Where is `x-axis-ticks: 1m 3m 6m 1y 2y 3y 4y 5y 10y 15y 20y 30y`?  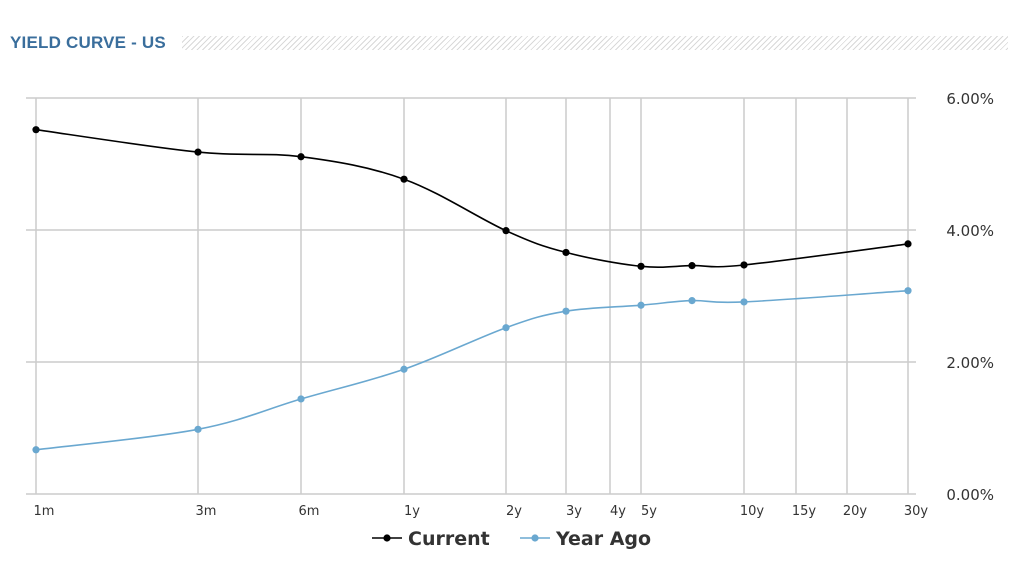
x-axis-ticks: 1m 3m 6m 1y 2y 3y 4y 5y 10y 15y 20y 30y is located at coordinates (481, 511).